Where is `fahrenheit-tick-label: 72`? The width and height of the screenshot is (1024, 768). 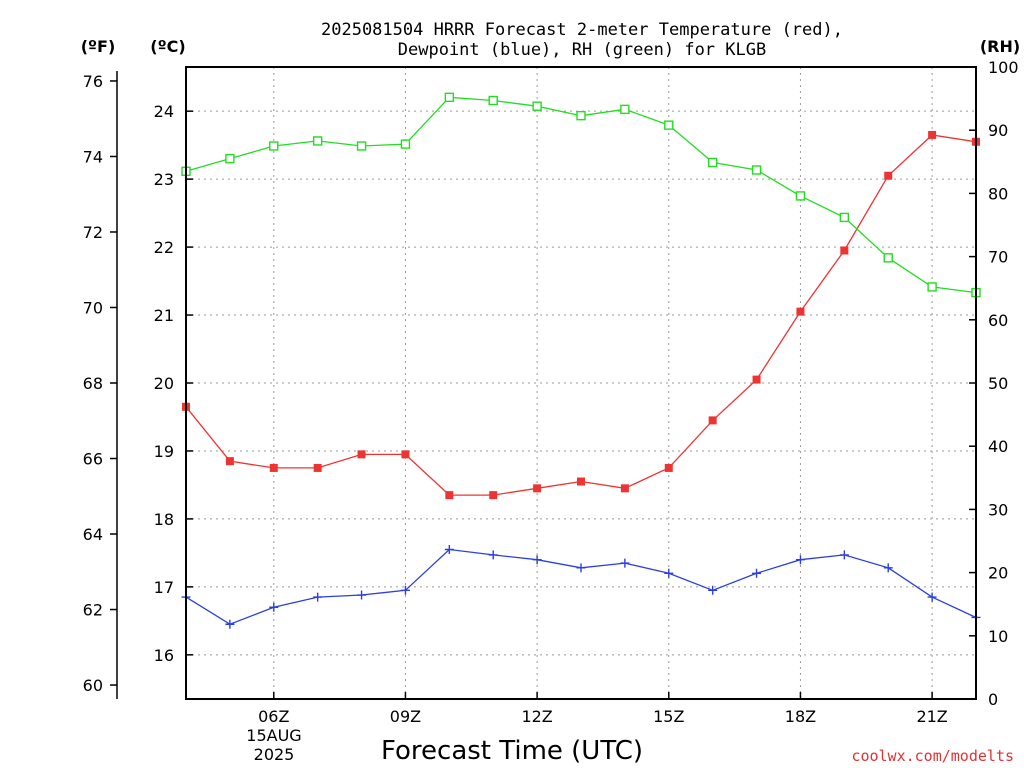 fahrenheit-tick-label: 72 is located at coordinates (93, 232).